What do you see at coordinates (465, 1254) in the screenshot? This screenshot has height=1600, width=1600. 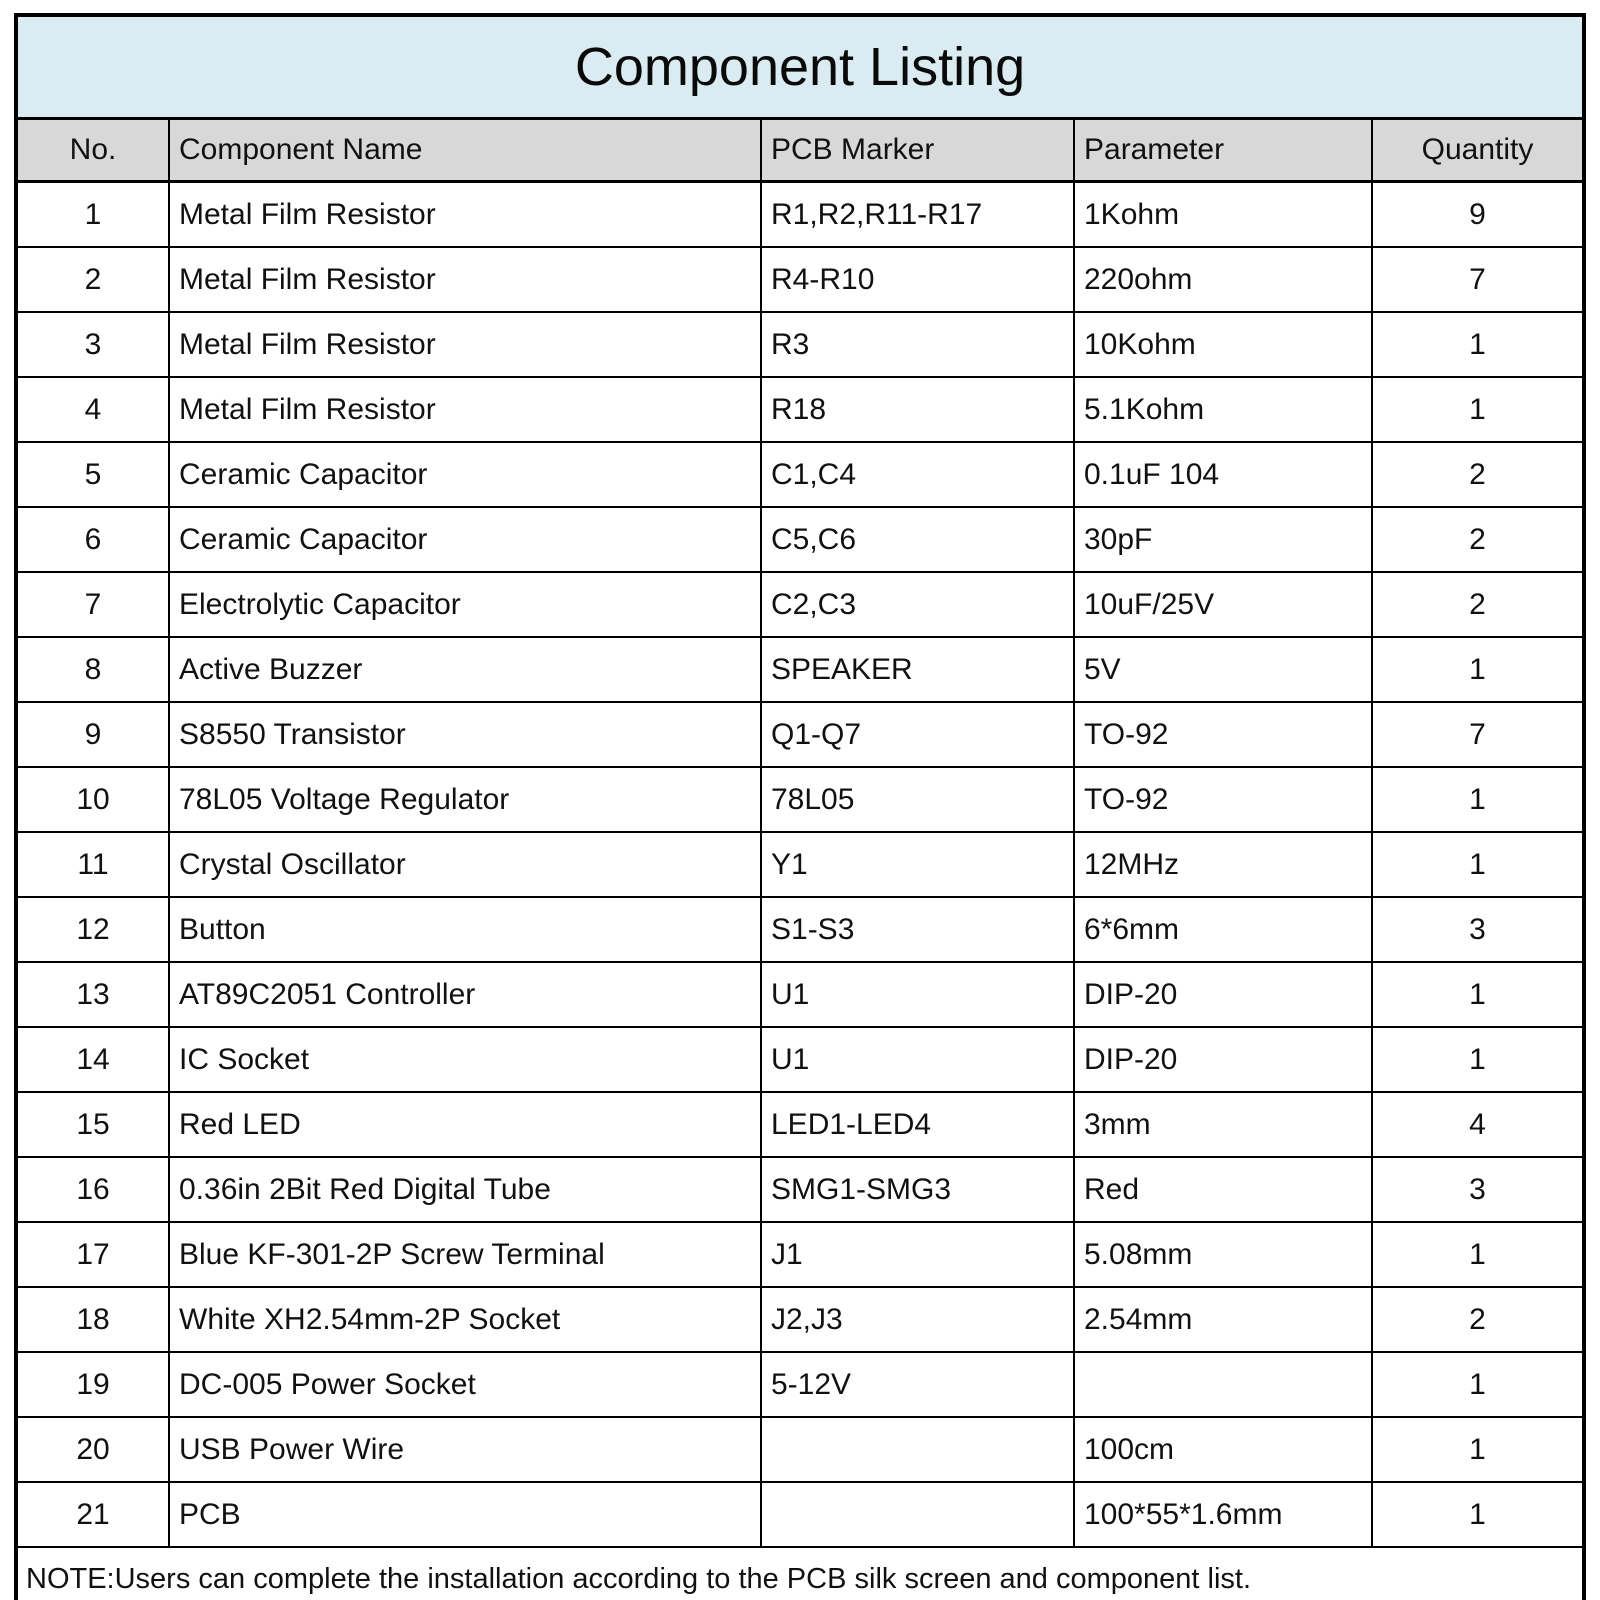 I see `cell-component-name: Blue KF-301-2P Screw Terminal` at bounding box center [465, 1254].